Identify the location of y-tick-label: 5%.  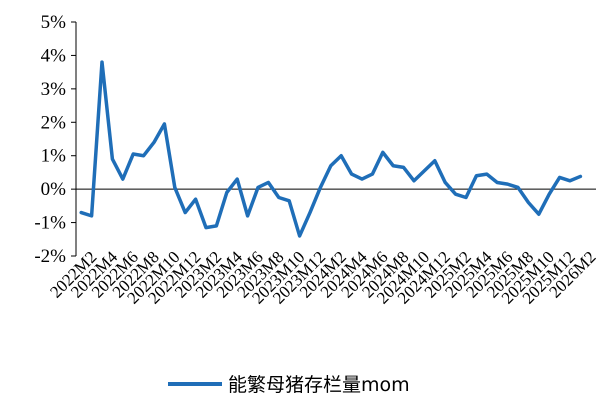
(54, 22).